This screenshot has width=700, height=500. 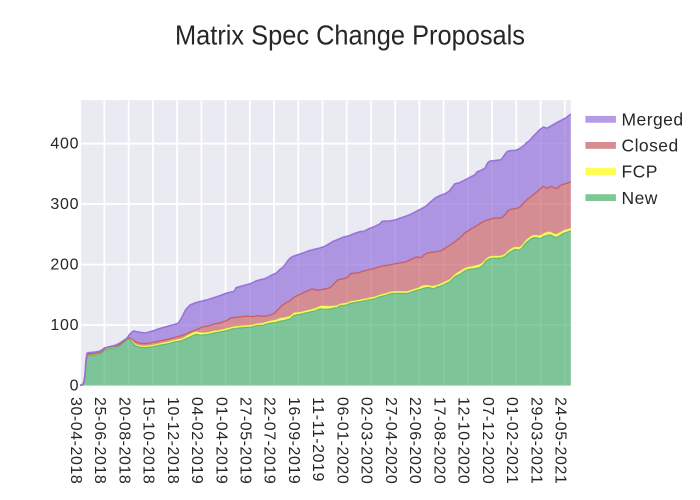 I want to click on svg-text: 15-10-2018, so click(x=148, y=440).